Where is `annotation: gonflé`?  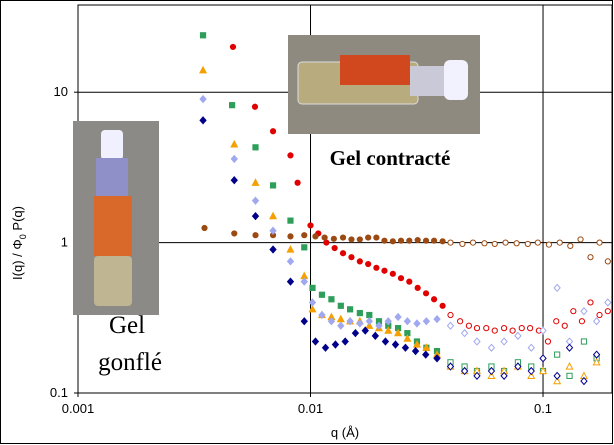
annotation: gonflé is located at coordinates (130, 362).